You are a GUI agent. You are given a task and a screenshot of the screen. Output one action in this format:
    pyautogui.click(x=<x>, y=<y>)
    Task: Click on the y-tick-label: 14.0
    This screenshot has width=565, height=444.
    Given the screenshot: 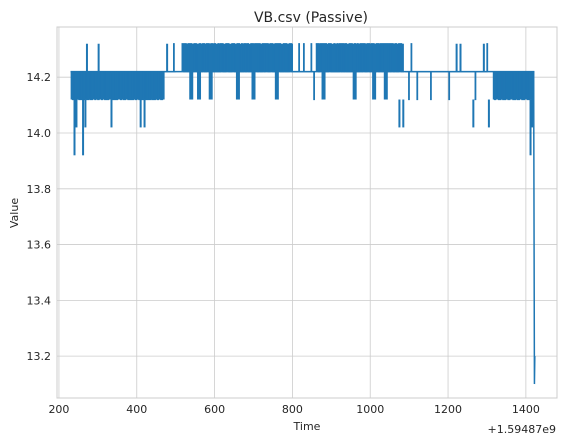 What is the action you would take?
    pyautogui.click(x=39, y=133)
    